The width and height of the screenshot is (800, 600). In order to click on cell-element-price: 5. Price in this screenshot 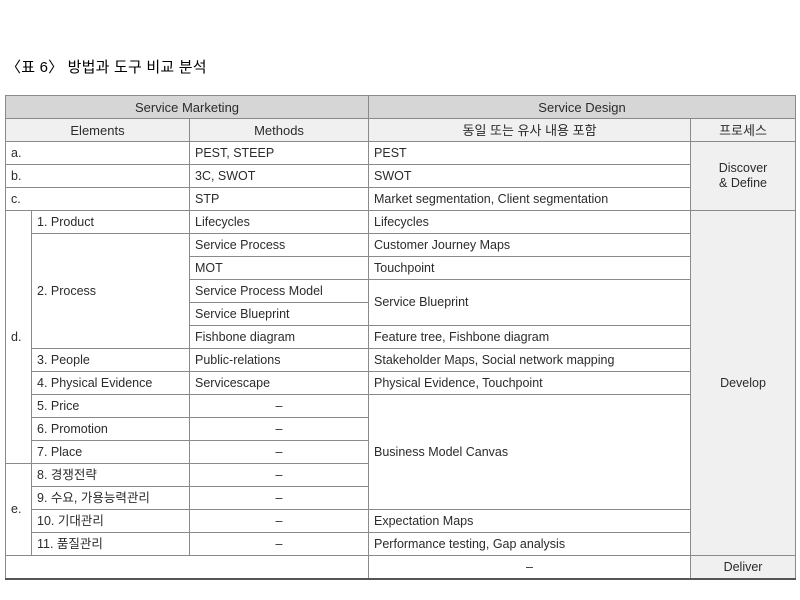, I will do `click(110, 406)`.